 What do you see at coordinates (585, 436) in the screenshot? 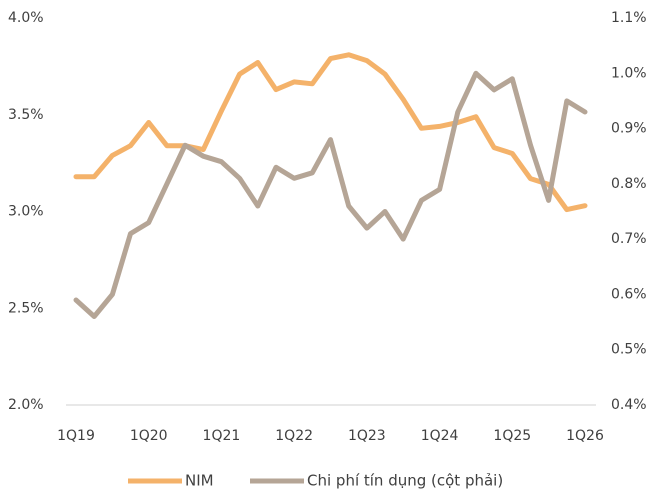
I see `x-tick-label: 1Q26` at bounding box center [585, 436].